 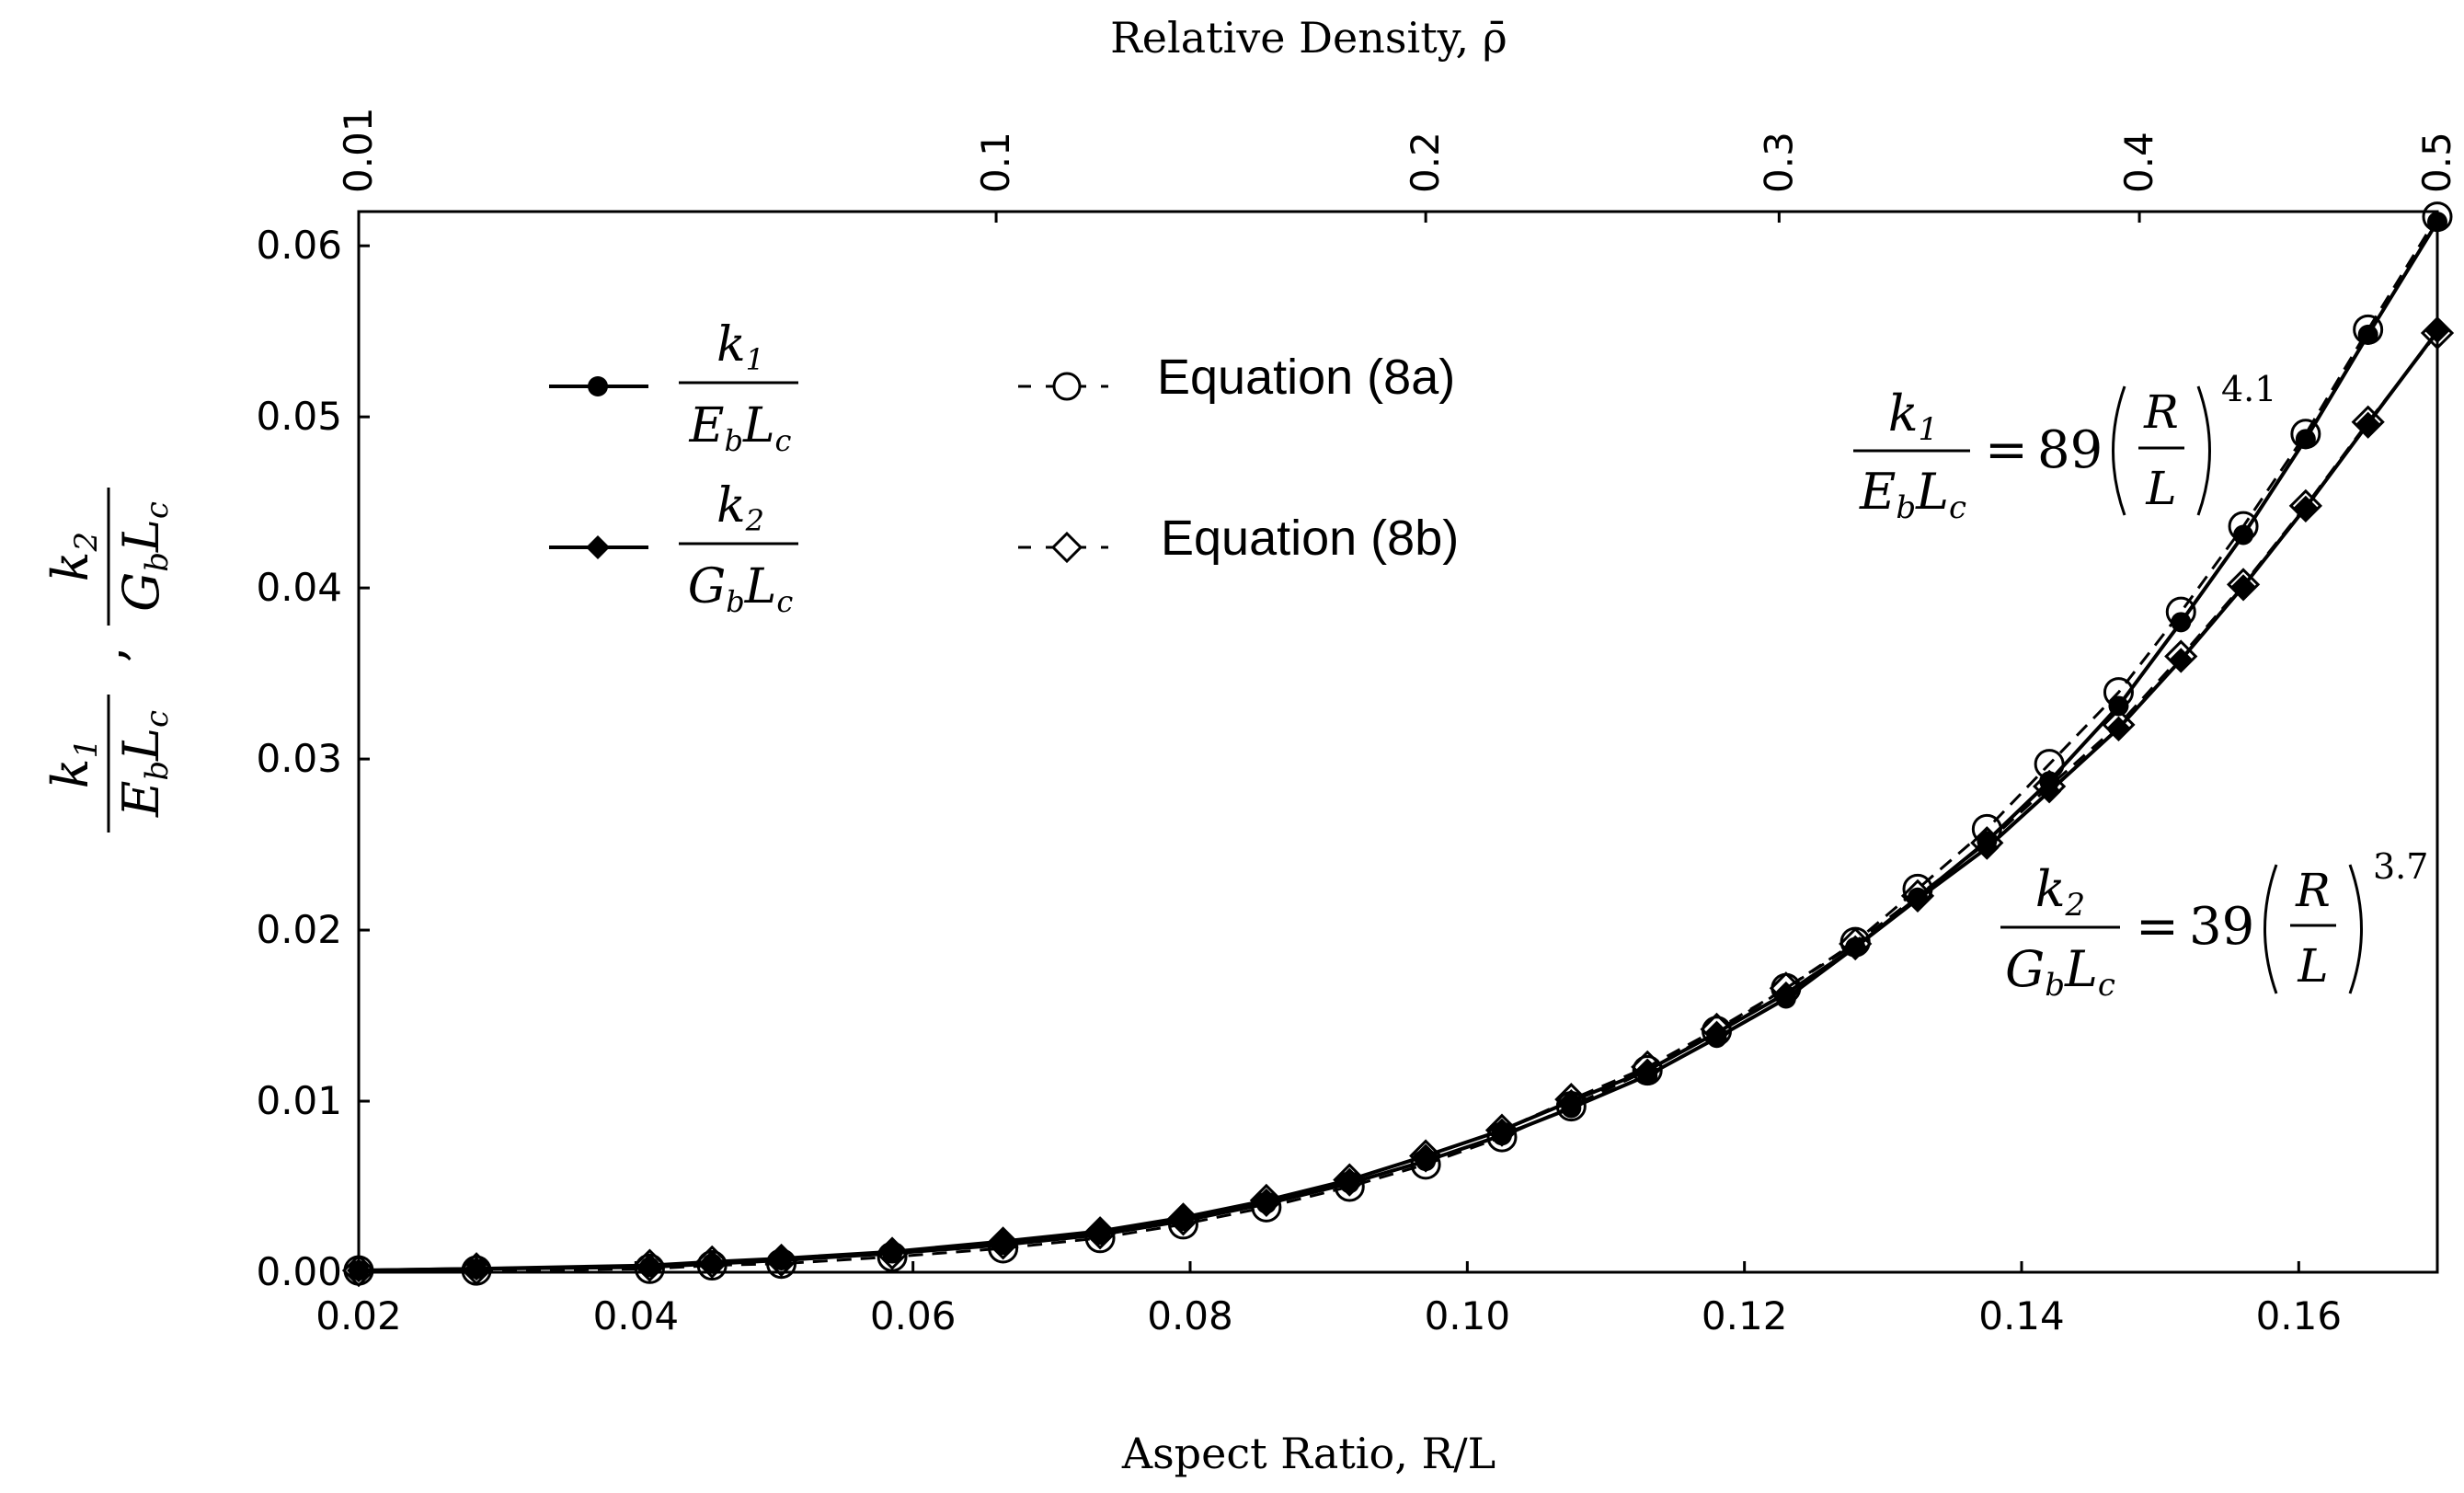 What do you see at coordinates (299, 416) in the screenshot?
I see `y-tick-label: 0.05` at bounding box center [299, 416].